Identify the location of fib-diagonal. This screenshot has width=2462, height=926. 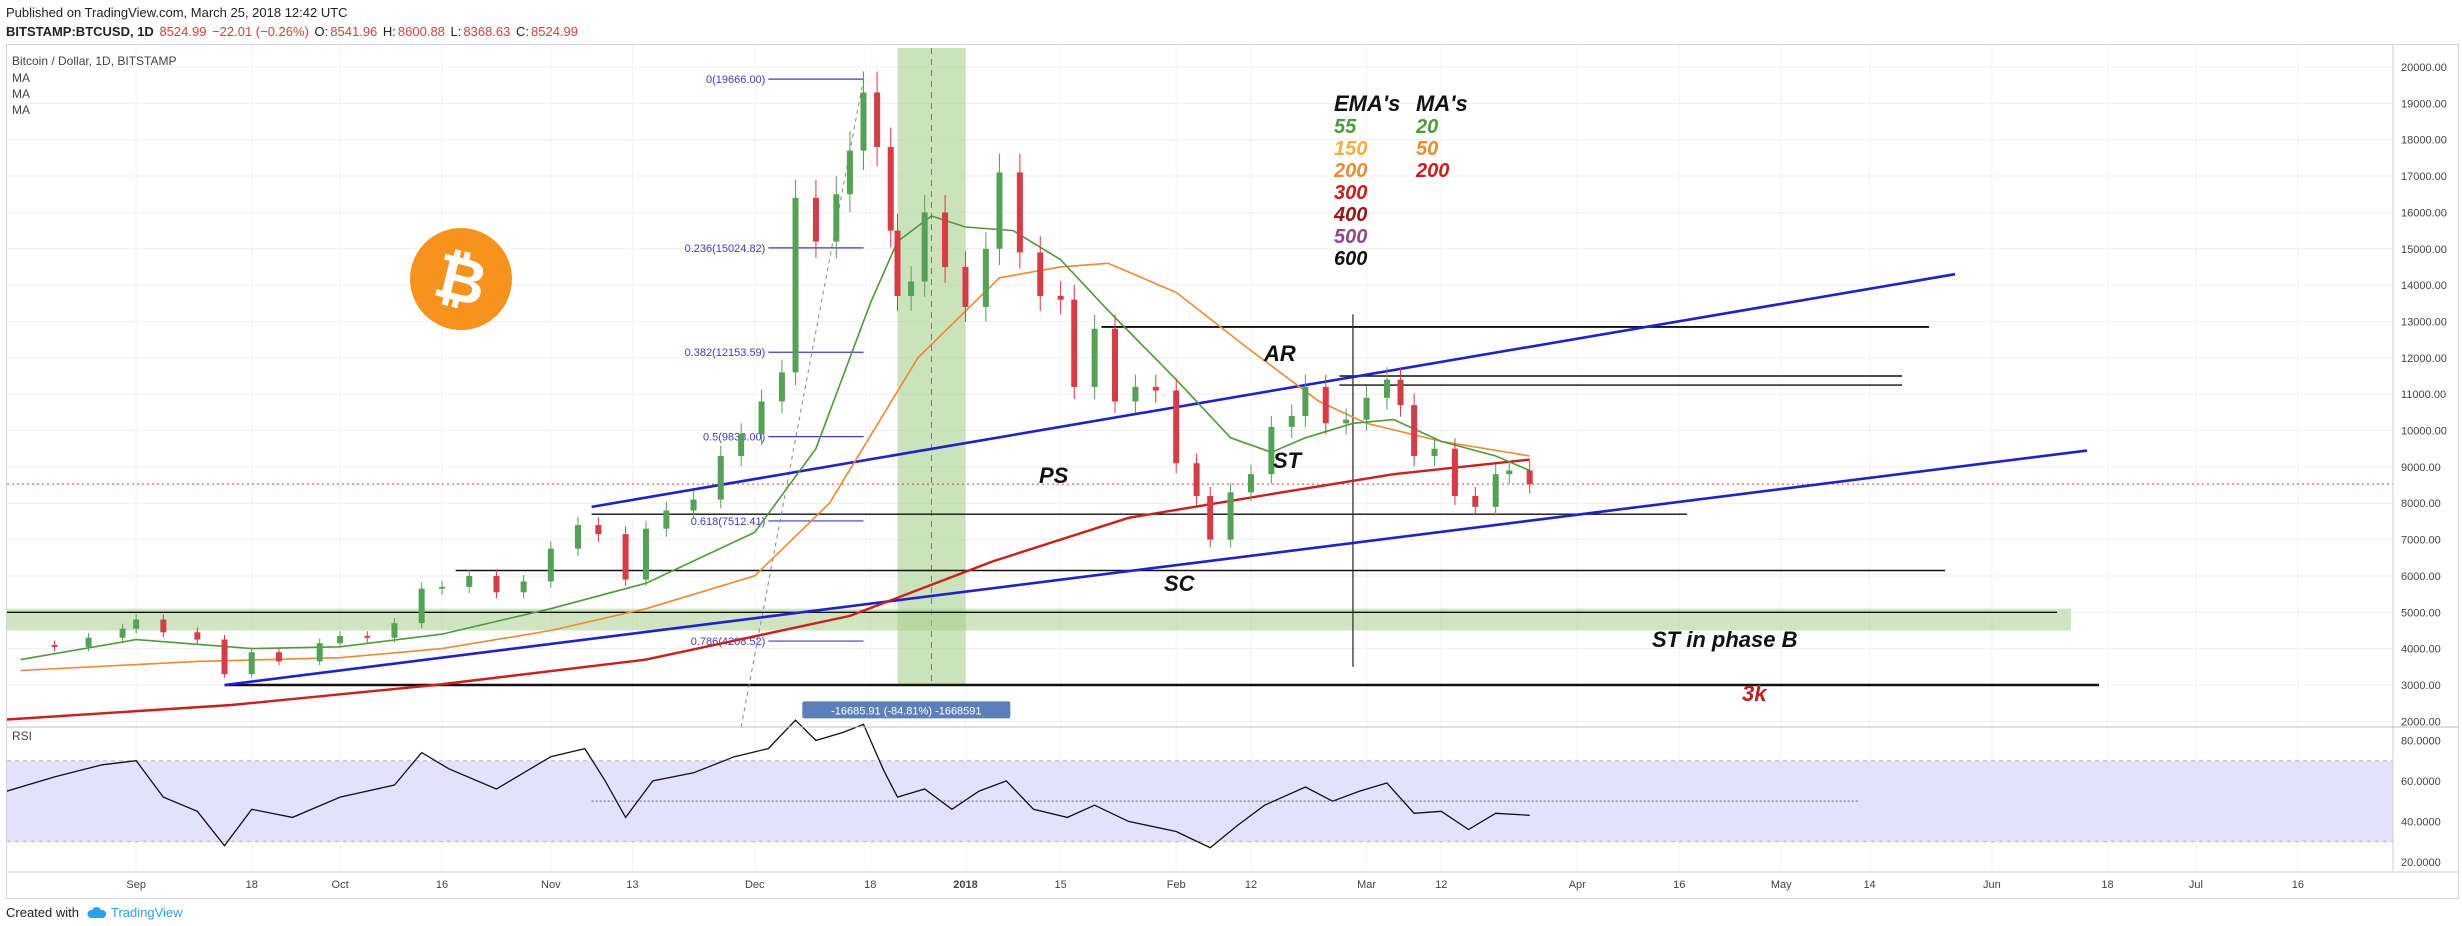
(802, 403).